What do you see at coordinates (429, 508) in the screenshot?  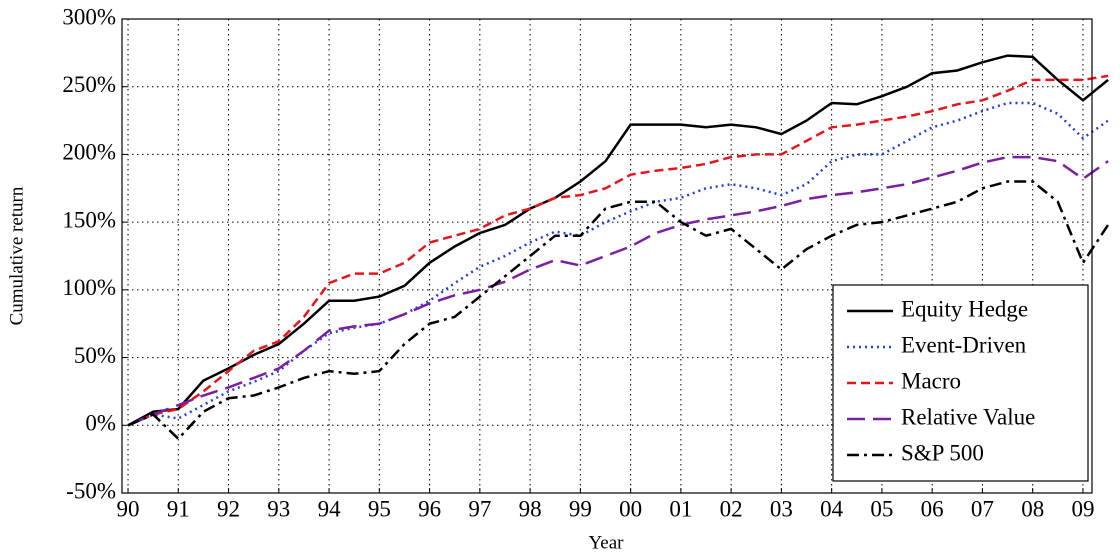 I see `x-tick-label: 96` at bounding box center [429, 508].